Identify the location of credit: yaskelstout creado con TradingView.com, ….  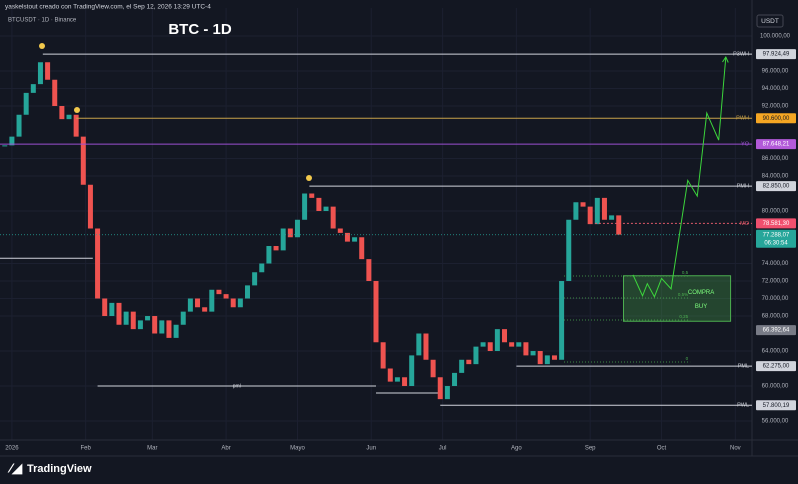
(108, 7).